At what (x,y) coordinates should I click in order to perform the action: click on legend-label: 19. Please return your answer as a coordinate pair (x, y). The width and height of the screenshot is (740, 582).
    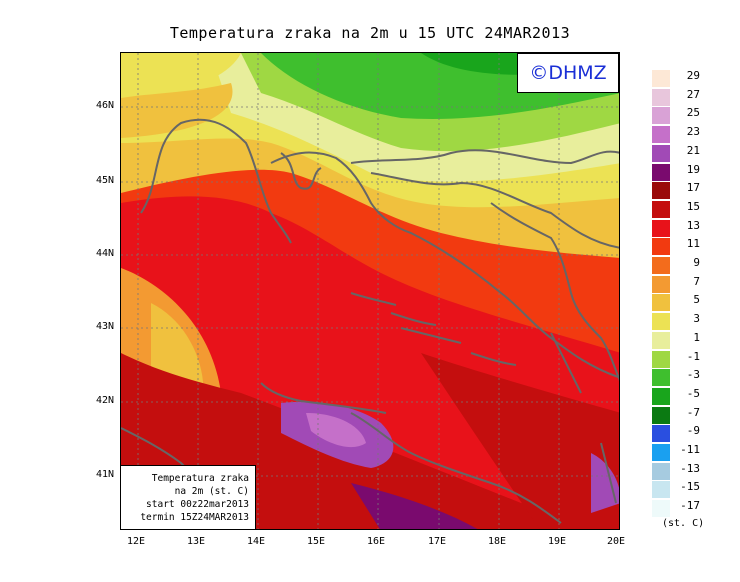
    Looking at the image, I should click on (693, 169).